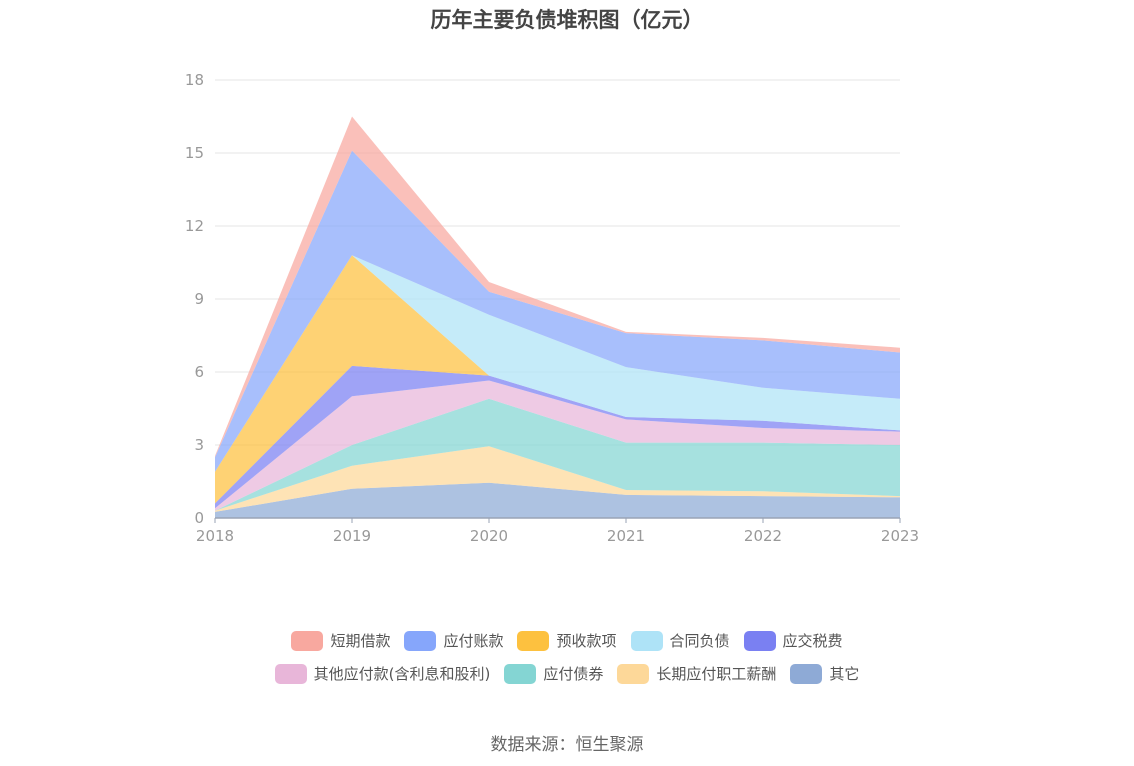 The width and height of the screenshot is (1134, 766). Describe the element at coordinates (194, 80) in the screenshot. I see `y-tick-label: 18` at that location.